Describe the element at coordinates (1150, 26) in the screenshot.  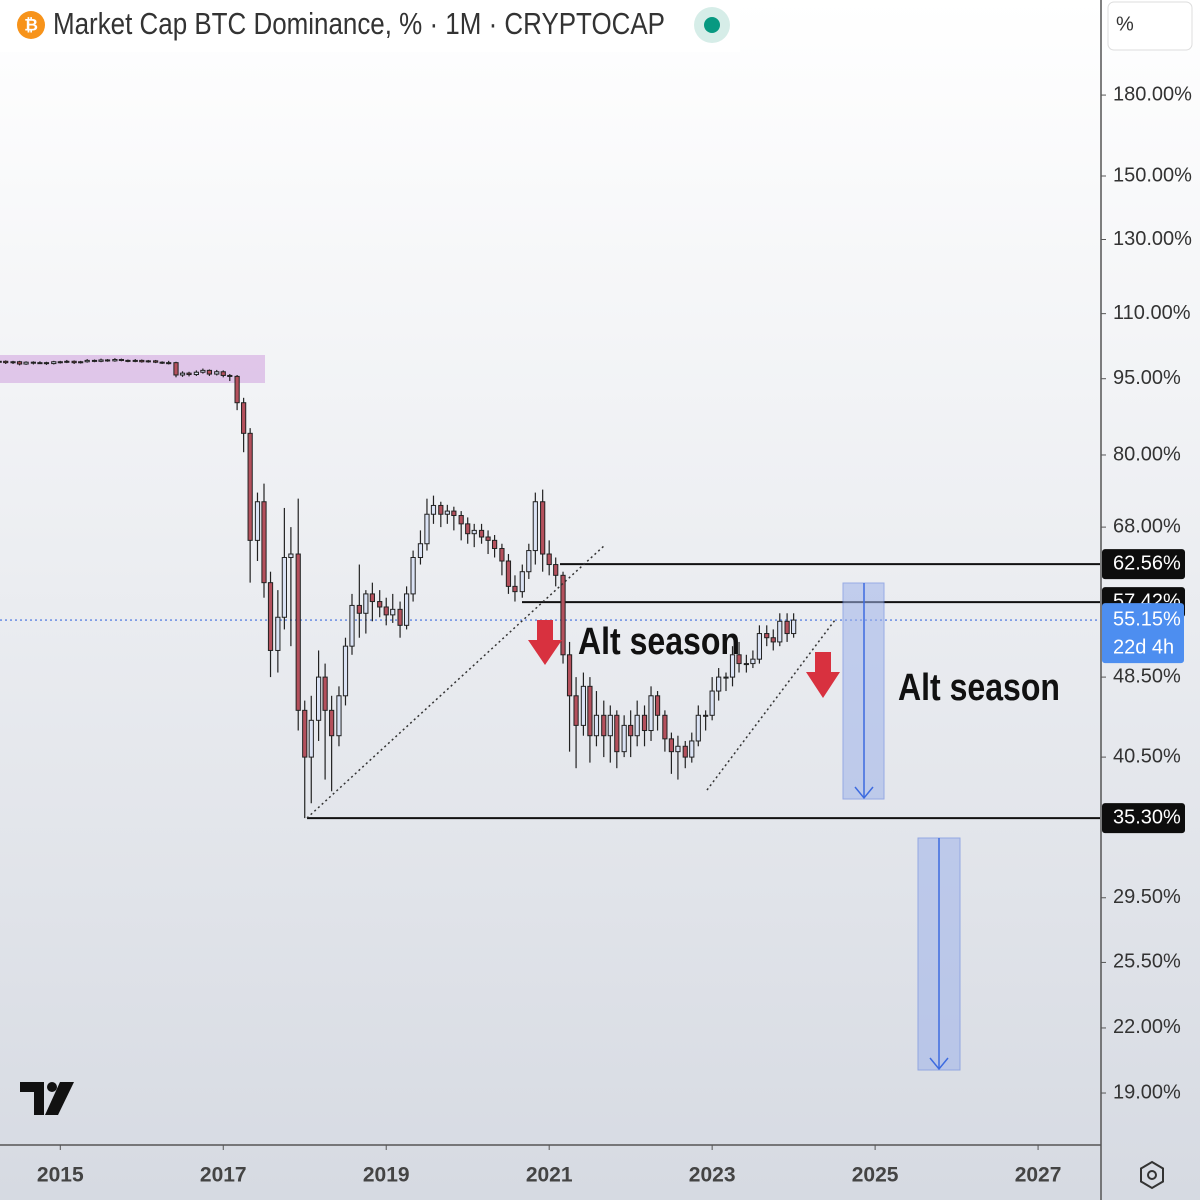
I see `scale-button` at that location.